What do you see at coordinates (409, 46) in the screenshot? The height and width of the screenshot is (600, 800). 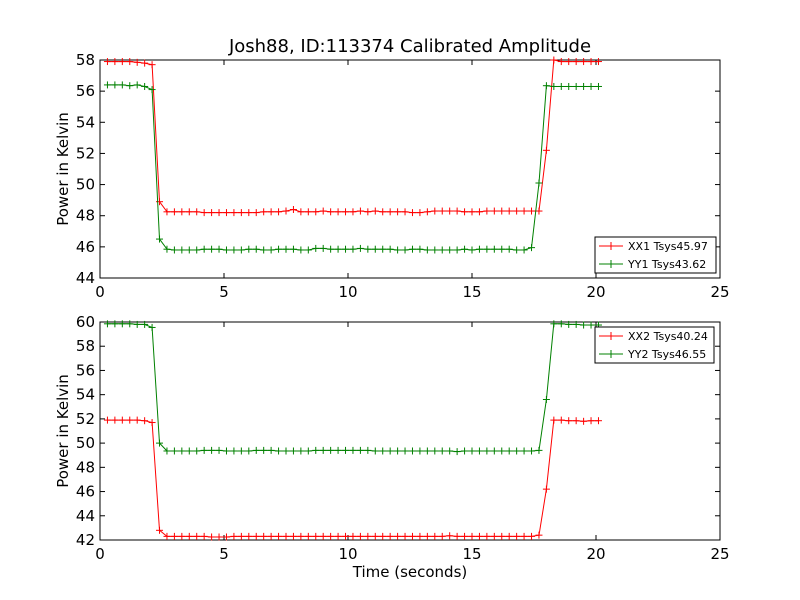 I see `chart-title: Josh88, ID:113374 Calibrated Amplitude` at bounding box center [409, 46].